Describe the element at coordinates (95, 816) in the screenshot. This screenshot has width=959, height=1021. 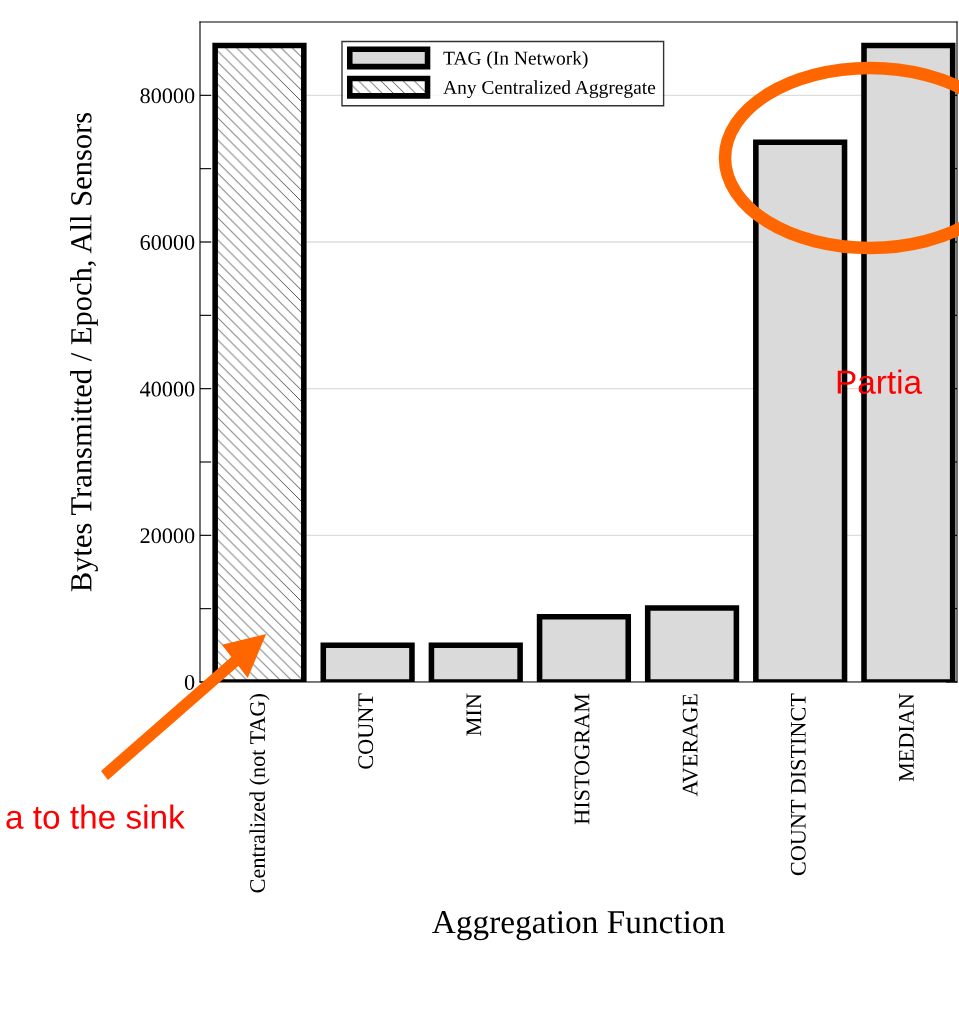
I see `text: a to the sink` at that location.